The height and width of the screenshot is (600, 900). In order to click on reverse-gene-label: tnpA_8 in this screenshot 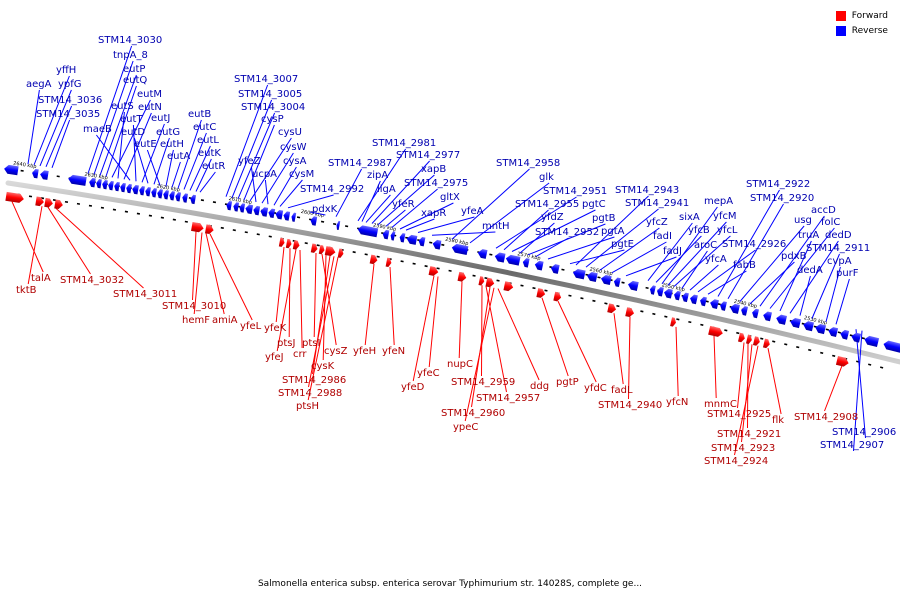, I will do `click(130, 55)`.